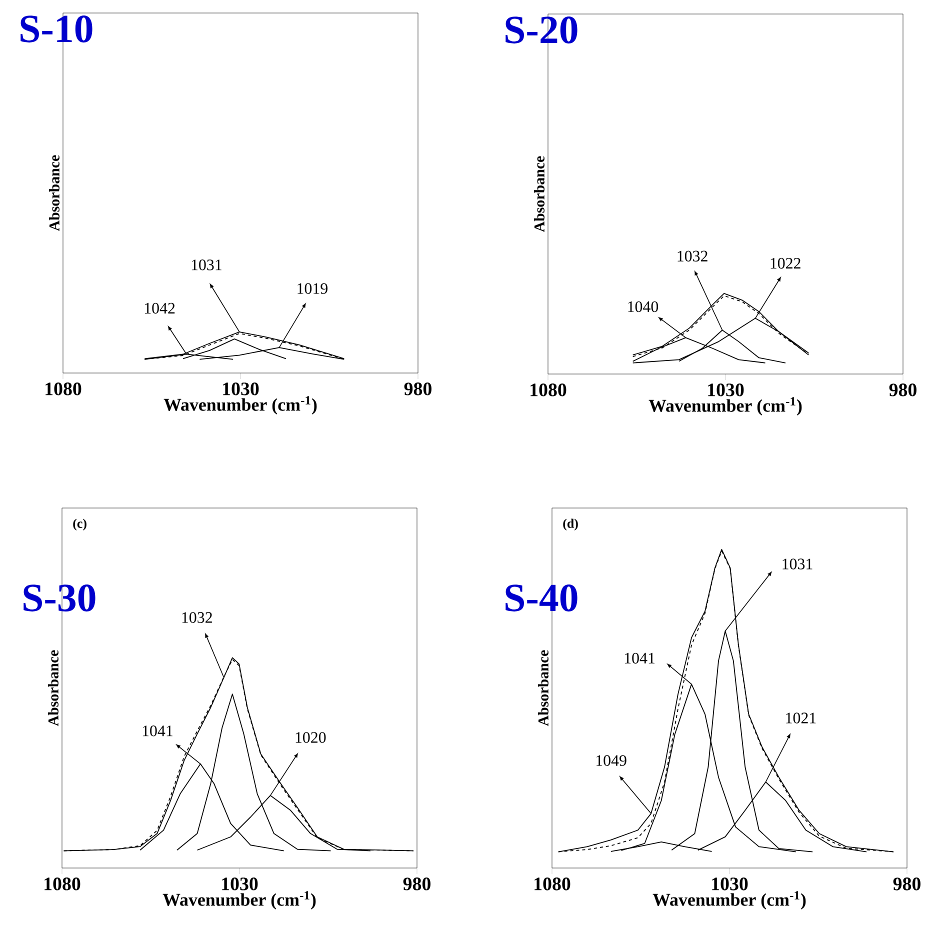  I want to click on text: S-40, so click(542, 598).